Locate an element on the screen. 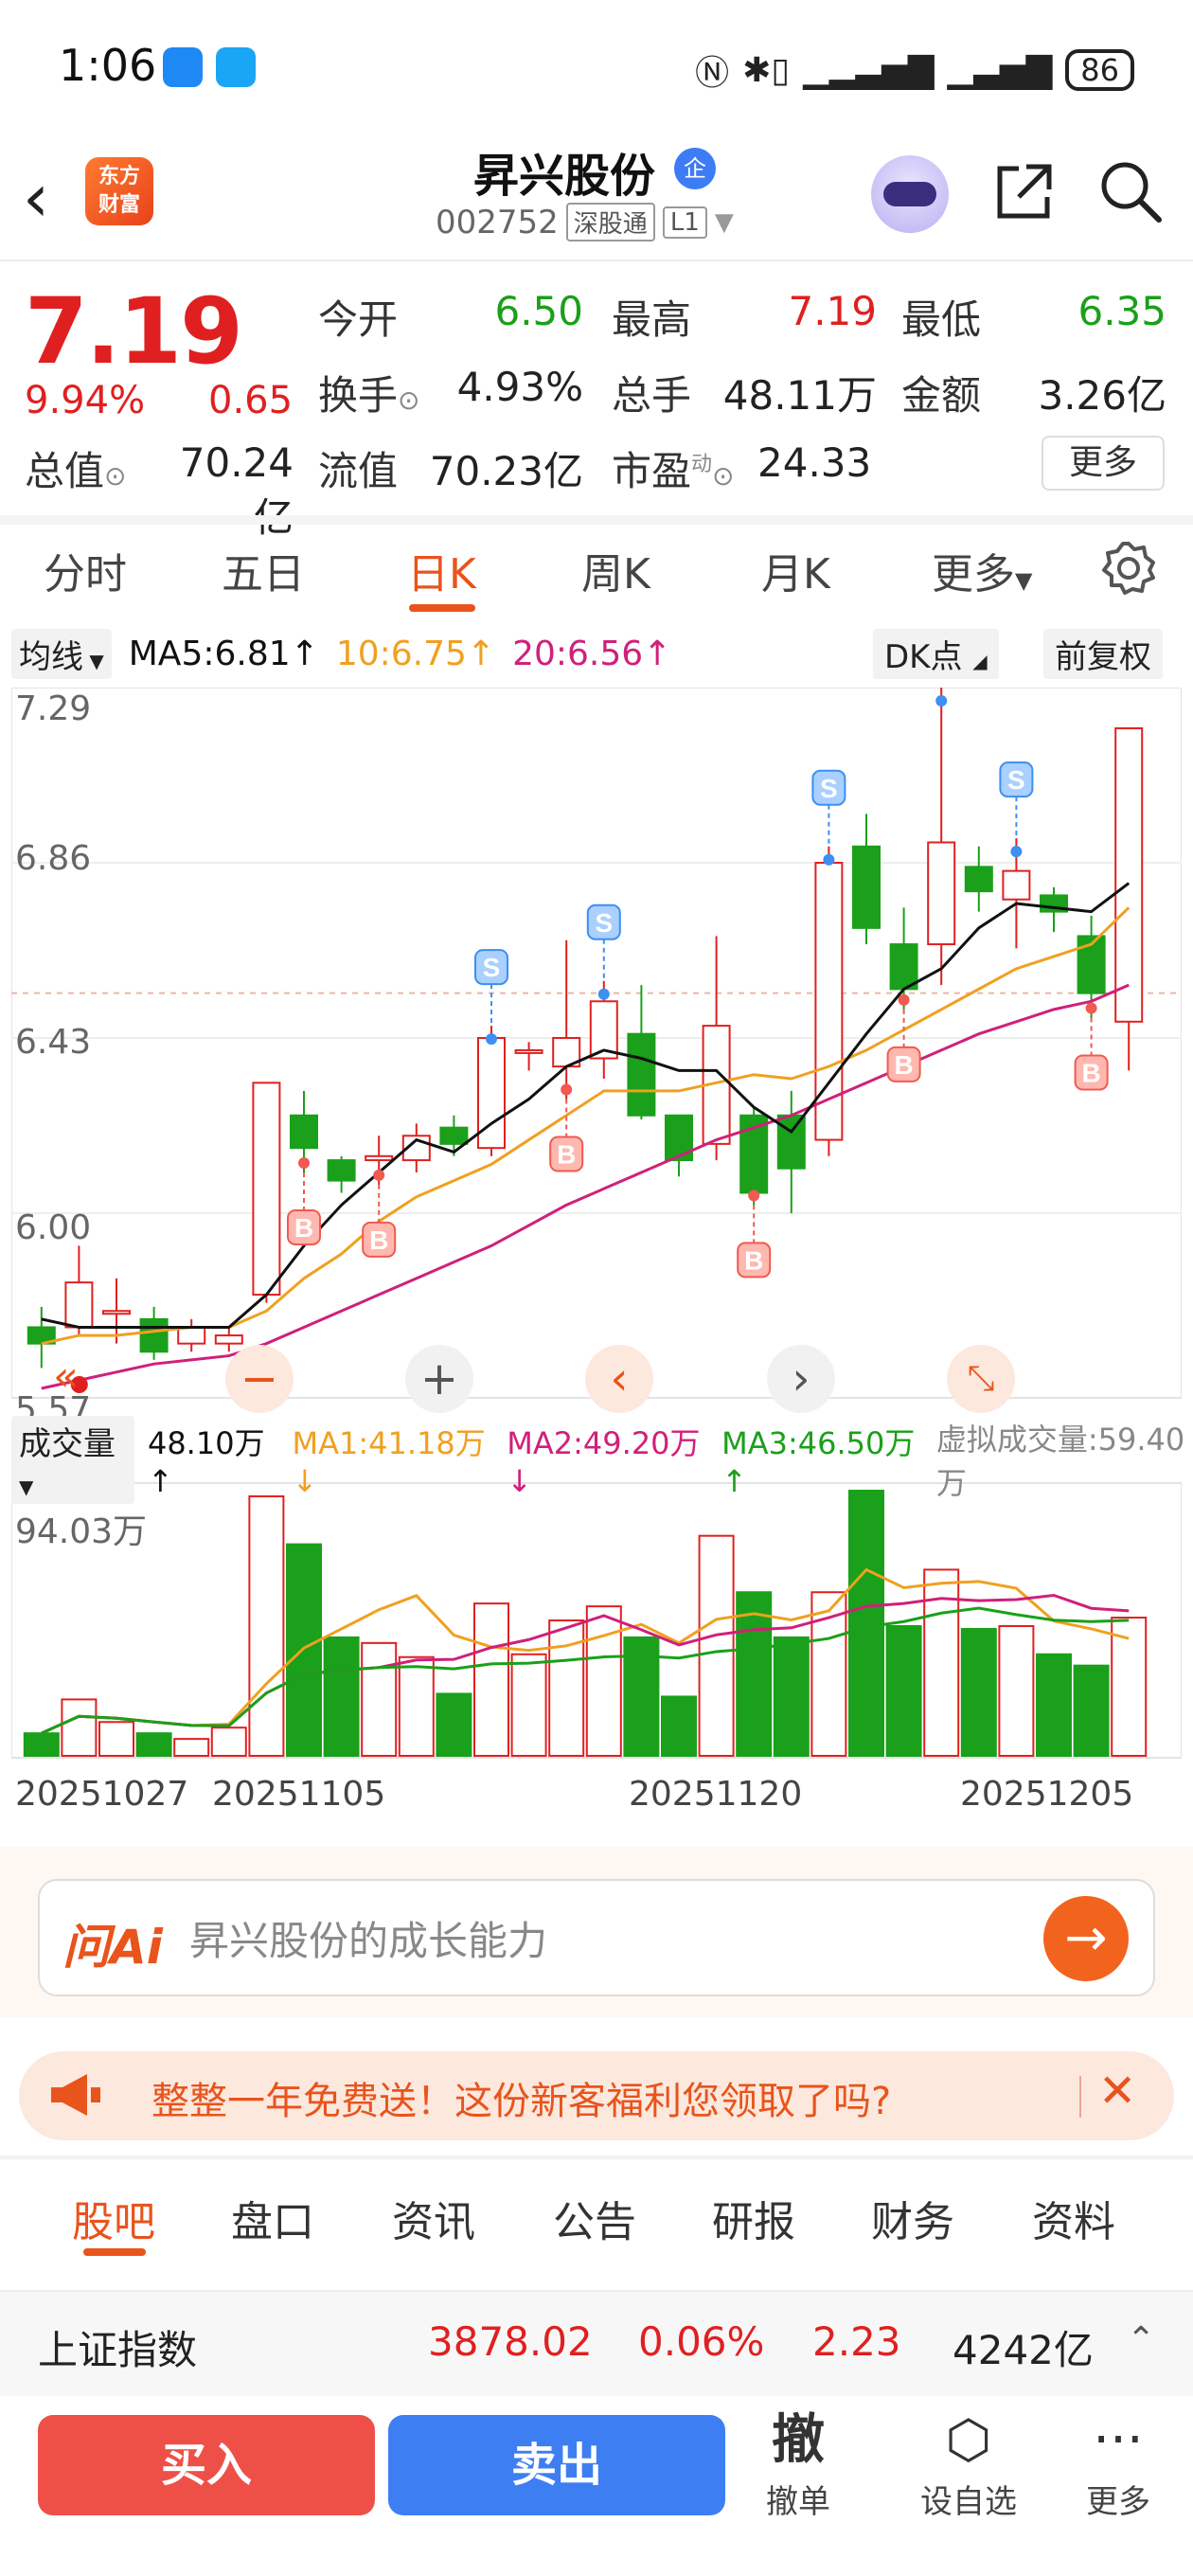  vol-ma3-line is located at coordinates (585, 1670).